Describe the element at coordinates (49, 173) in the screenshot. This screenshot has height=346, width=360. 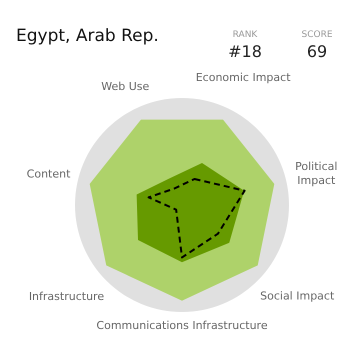
I see `spoke-label: Content` at that location.